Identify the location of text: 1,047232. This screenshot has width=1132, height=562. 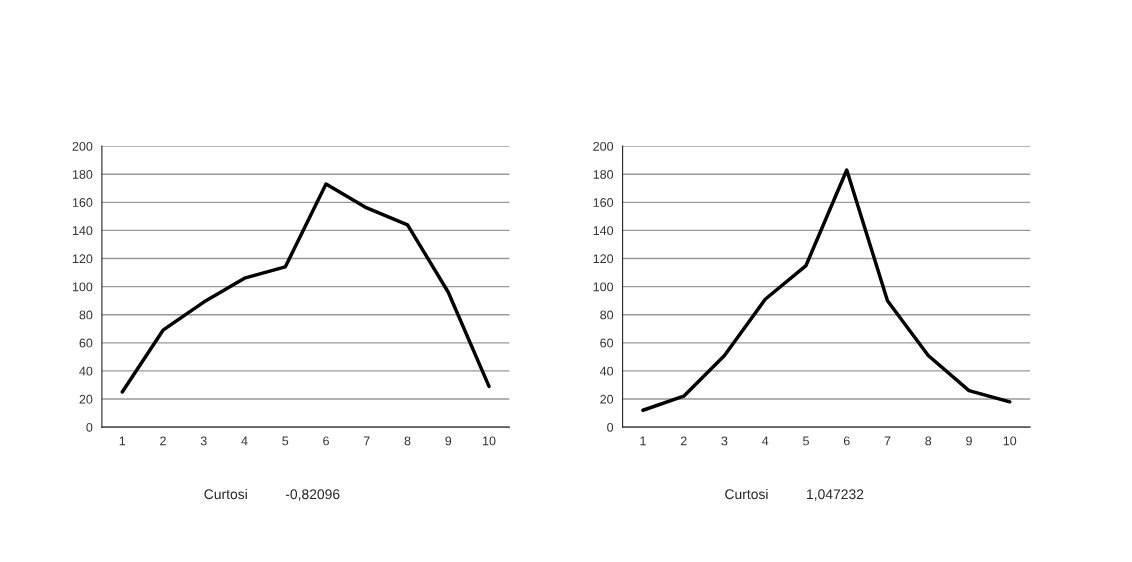
(835, 495).